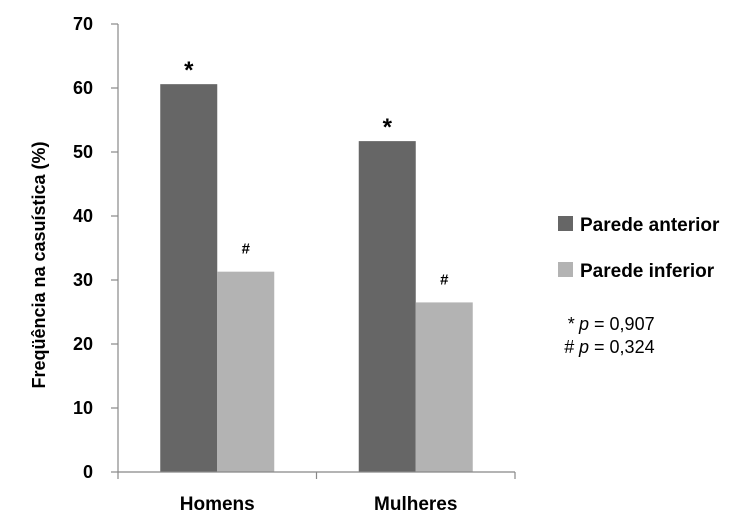 The image size is (755, 525). What do you see at coordinates (83, 344) in the screenshot?
I see `y-tick-label: 20` at bounding box center [83, 344].